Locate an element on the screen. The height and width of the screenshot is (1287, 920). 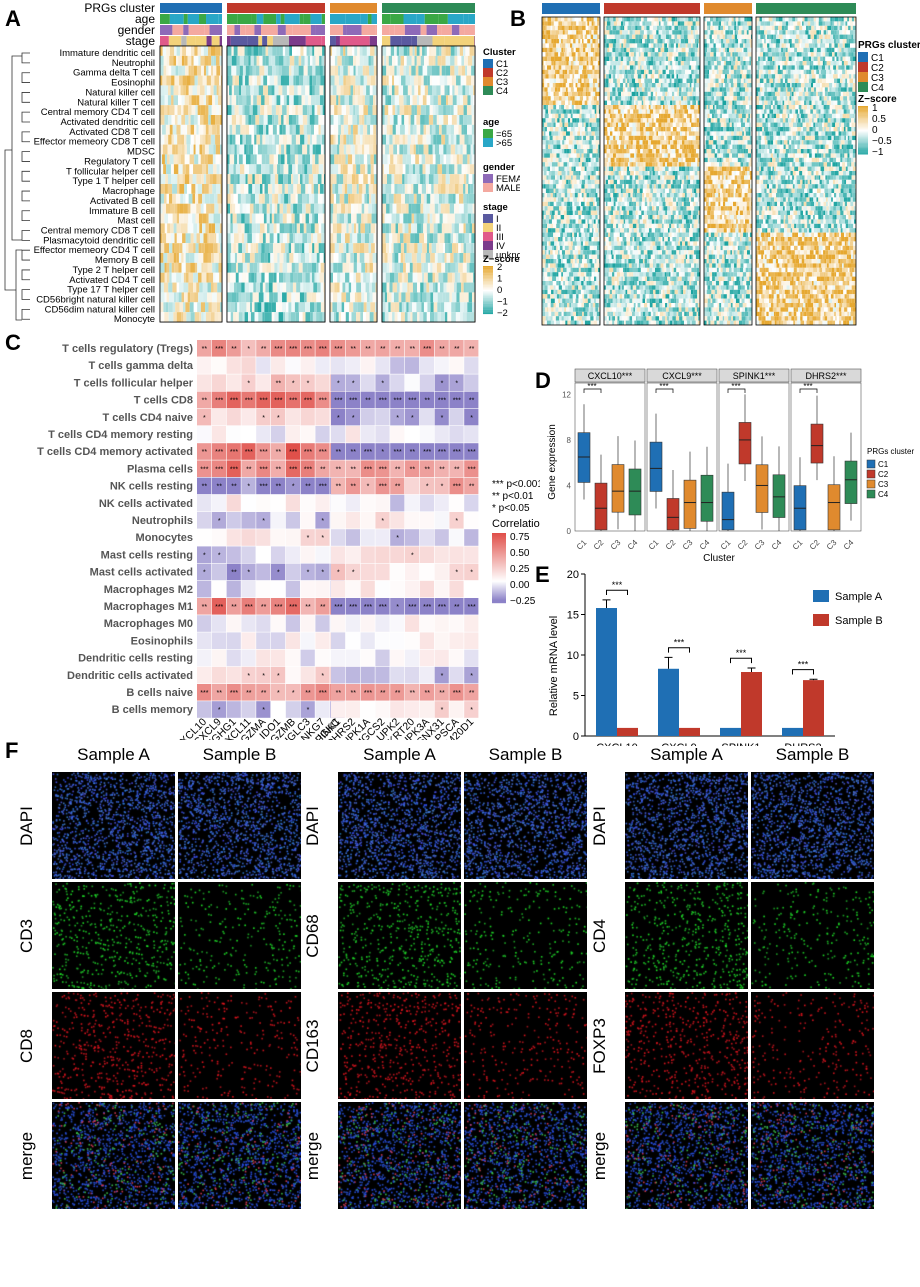
dendro-branch is located at coordinates (16, 148).